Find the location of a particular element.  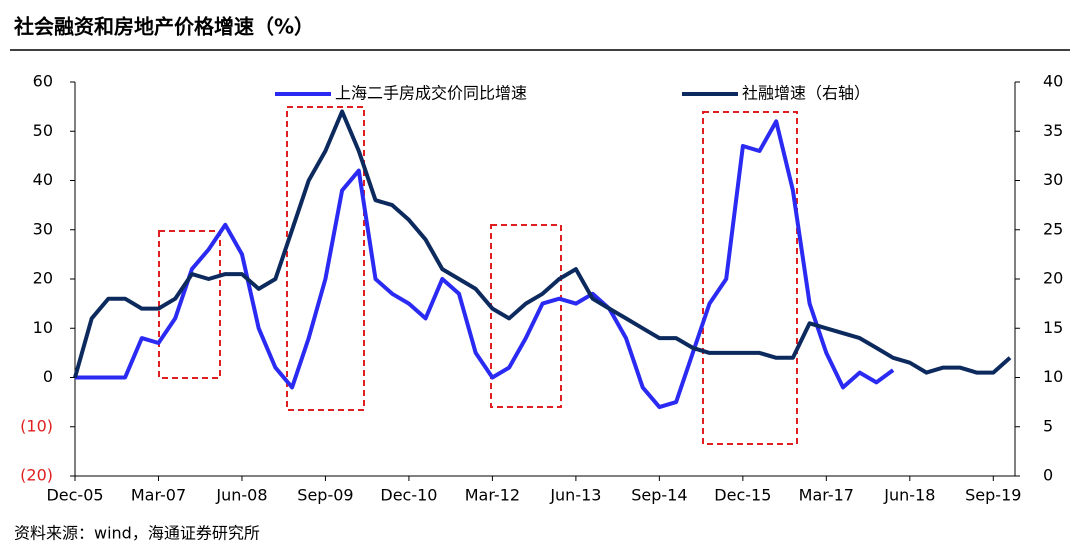

y-tick-label: 10 is located at coordinates (43, 327).